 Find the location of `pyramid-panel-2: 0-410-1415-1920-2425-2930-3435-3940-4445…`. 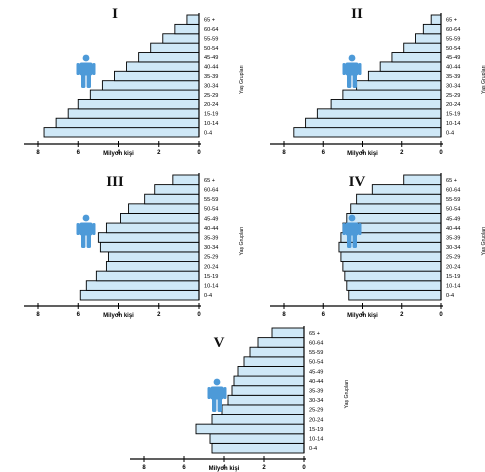

pyramid-panel-2: 0-410-1415-1920-2425-2930-3435-3940-4445… is located at coordinates (377, 81).